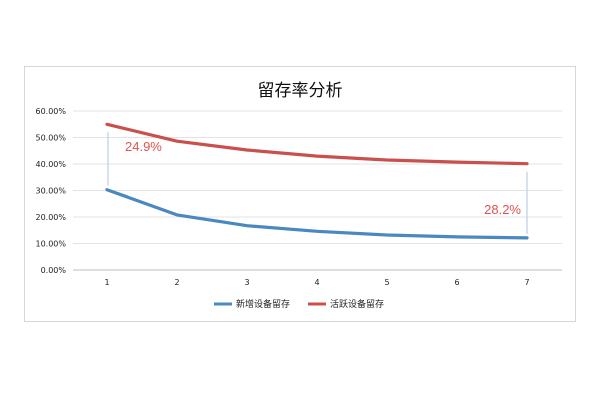 This screenshot has height=400, width=600. Describe the element at coordinates (357, 304) in the screenshot. I see `legend-label: 活跃设备留存` at that location.